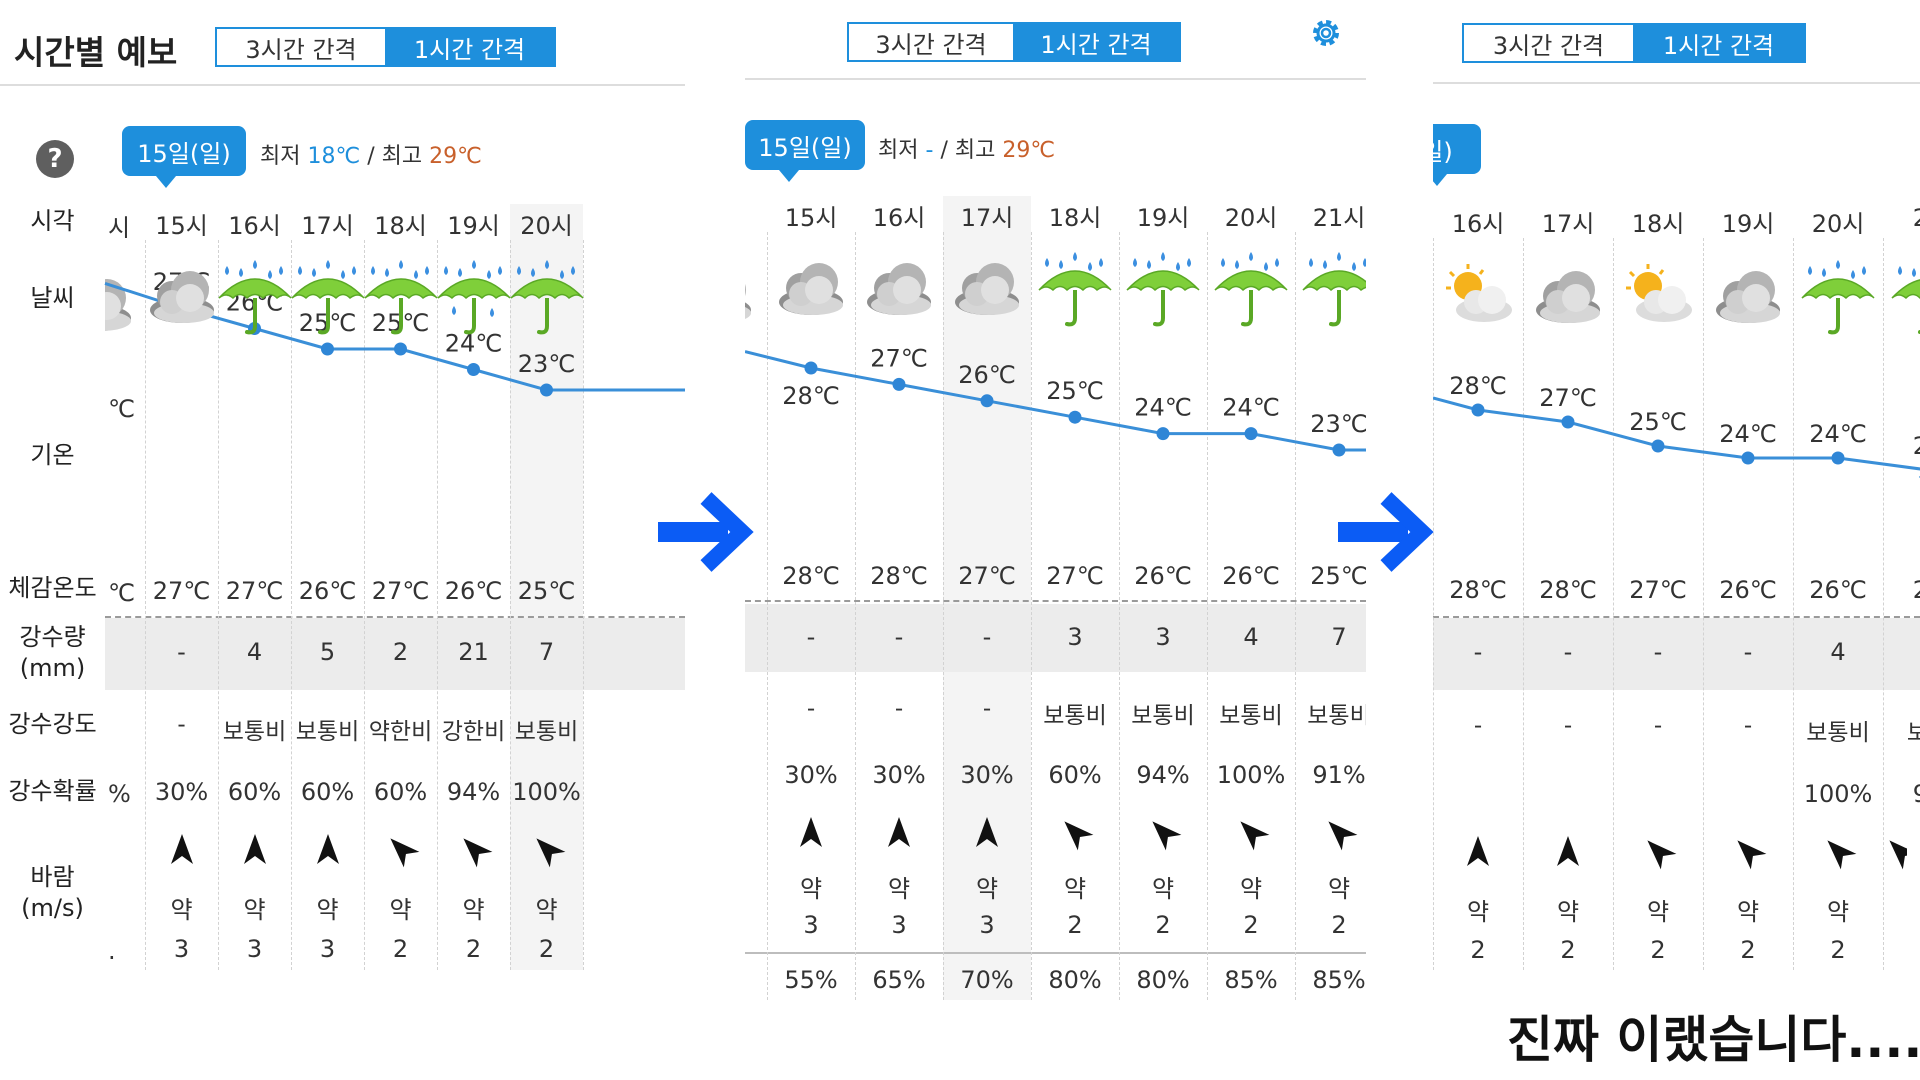 This screenshot has width=1920, height=1080. I want to click on help-icon: ?, so click(55, 159).